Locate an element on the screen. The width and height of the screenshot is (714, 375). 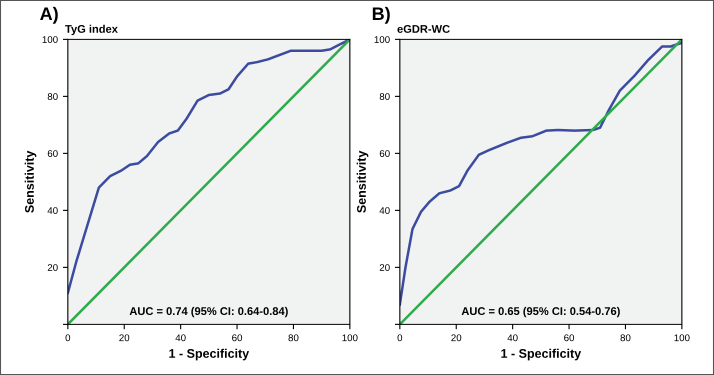
annotation: AUC = 0.74 (95% CI: 0.64-0.84) is located at coordinates (209, 312).